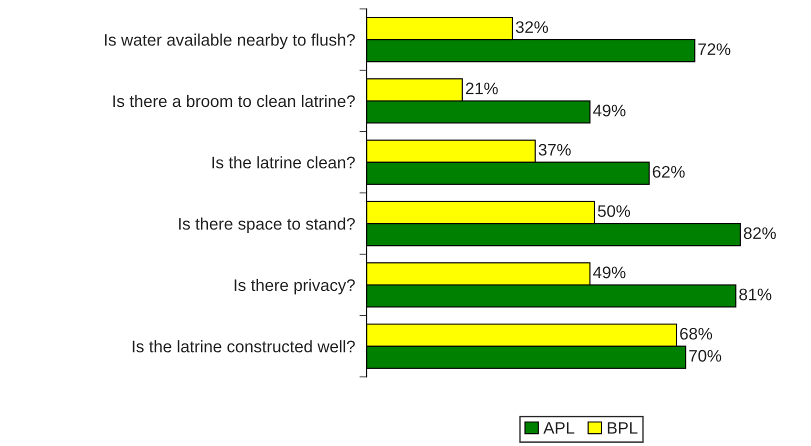  Describe the element at coordinates (755, 294) in the screenshot. I see `data-label: 81%` at that location.